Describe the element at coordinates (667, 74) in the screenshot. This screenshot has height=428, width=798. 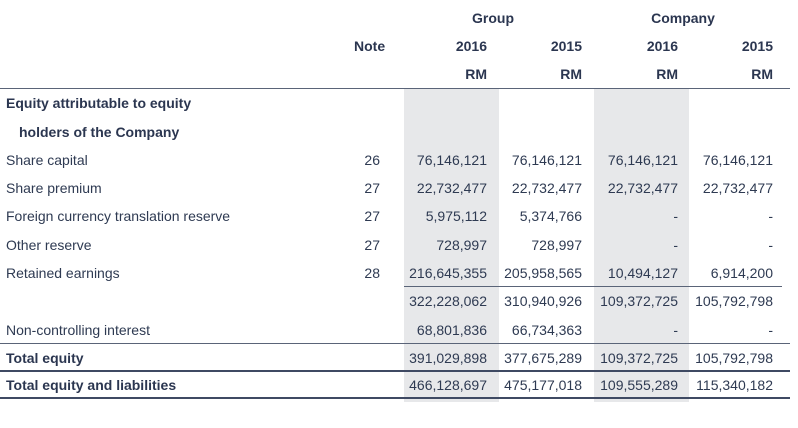
I see `currency-company-2016: RM` at that location.